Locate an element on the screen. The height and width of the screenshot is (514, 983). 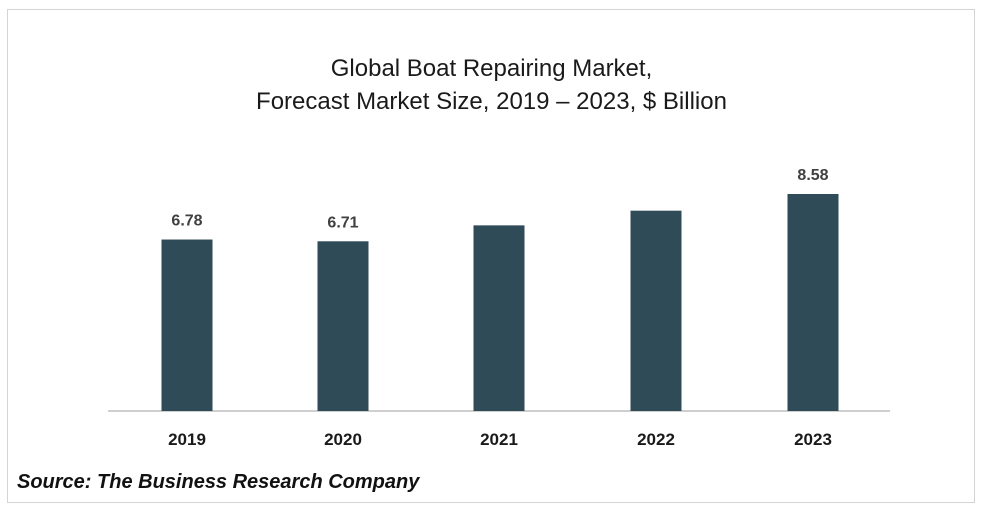
source-note: Source: The Business Research Company is located at coordinates (218, 482).